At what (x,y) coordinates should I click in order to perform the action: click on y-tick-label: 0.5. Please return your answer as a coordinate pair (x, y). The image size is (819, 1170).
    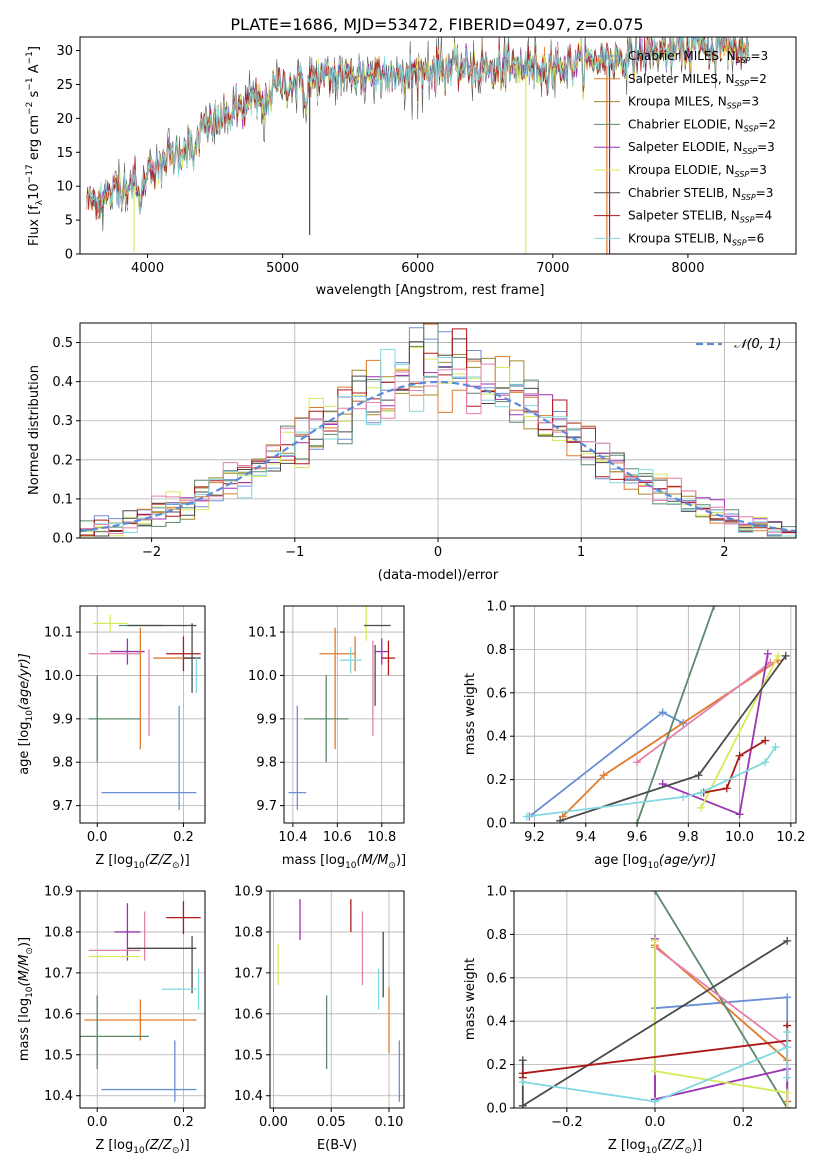
    Looking at the image, I should click on (62, 343).